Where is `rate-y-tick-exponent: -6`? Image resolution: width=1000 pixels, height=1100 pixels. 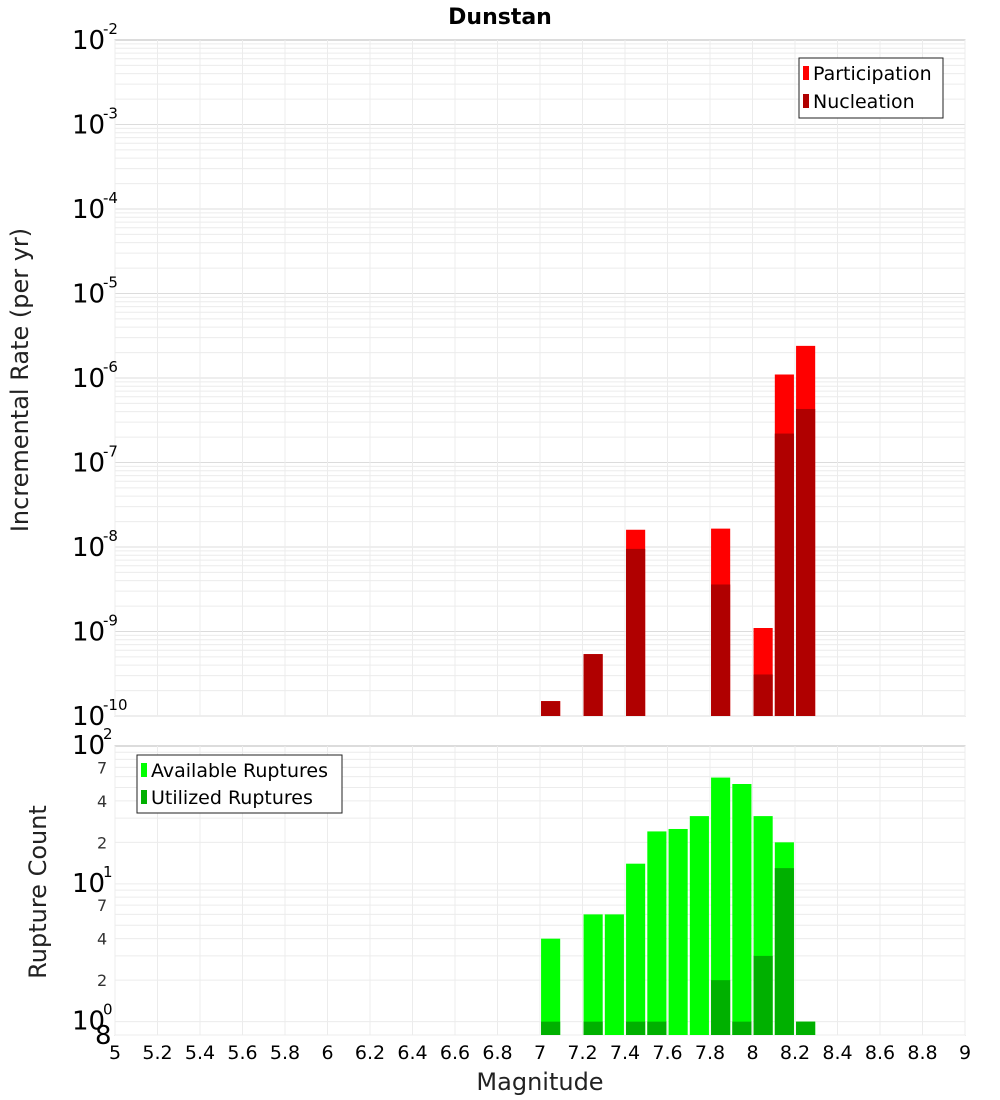 rate-y-tick-exponent: -6 is located at coordinates (110, 367).